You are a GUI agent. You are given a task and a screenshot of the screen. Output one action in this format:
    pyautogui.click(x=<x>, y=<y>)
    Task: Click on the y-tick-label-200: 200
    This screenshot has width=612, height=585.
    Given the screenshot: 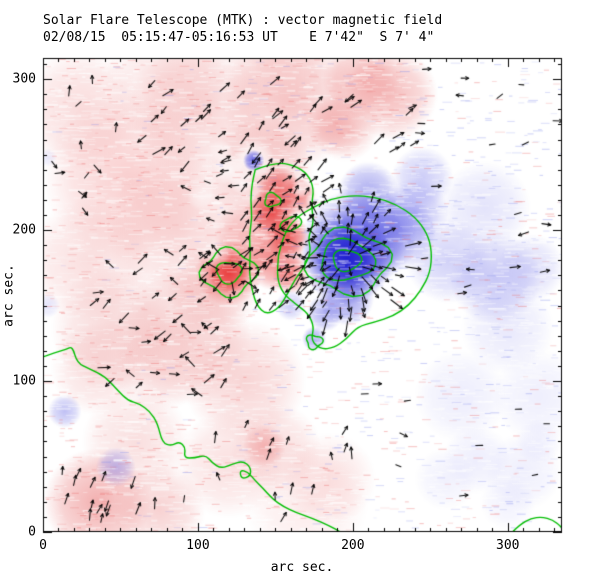 What is the action you would take?
    pyautogui.click(x=24, y=230)
    